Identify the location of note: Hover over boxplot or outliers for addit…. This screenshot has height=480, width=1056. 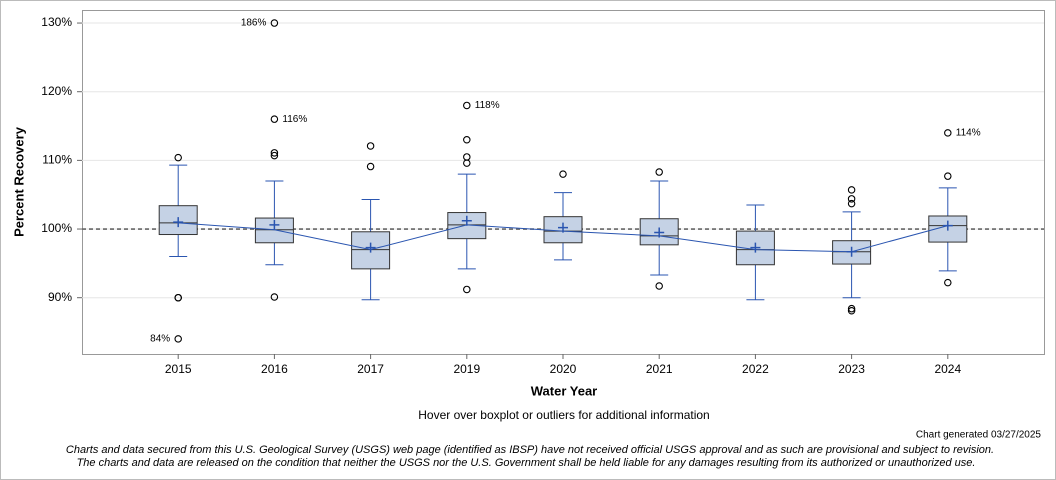
(563, 415).